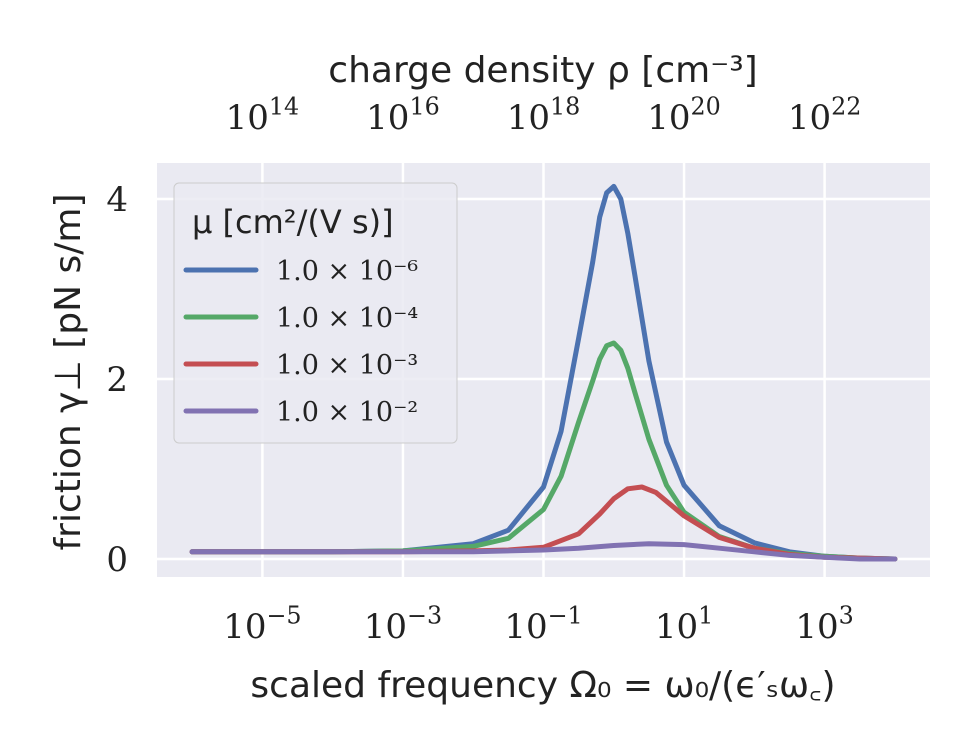 The image size is (975, 750). I want to click on top-tick-label: 1022, so click(825, 115).